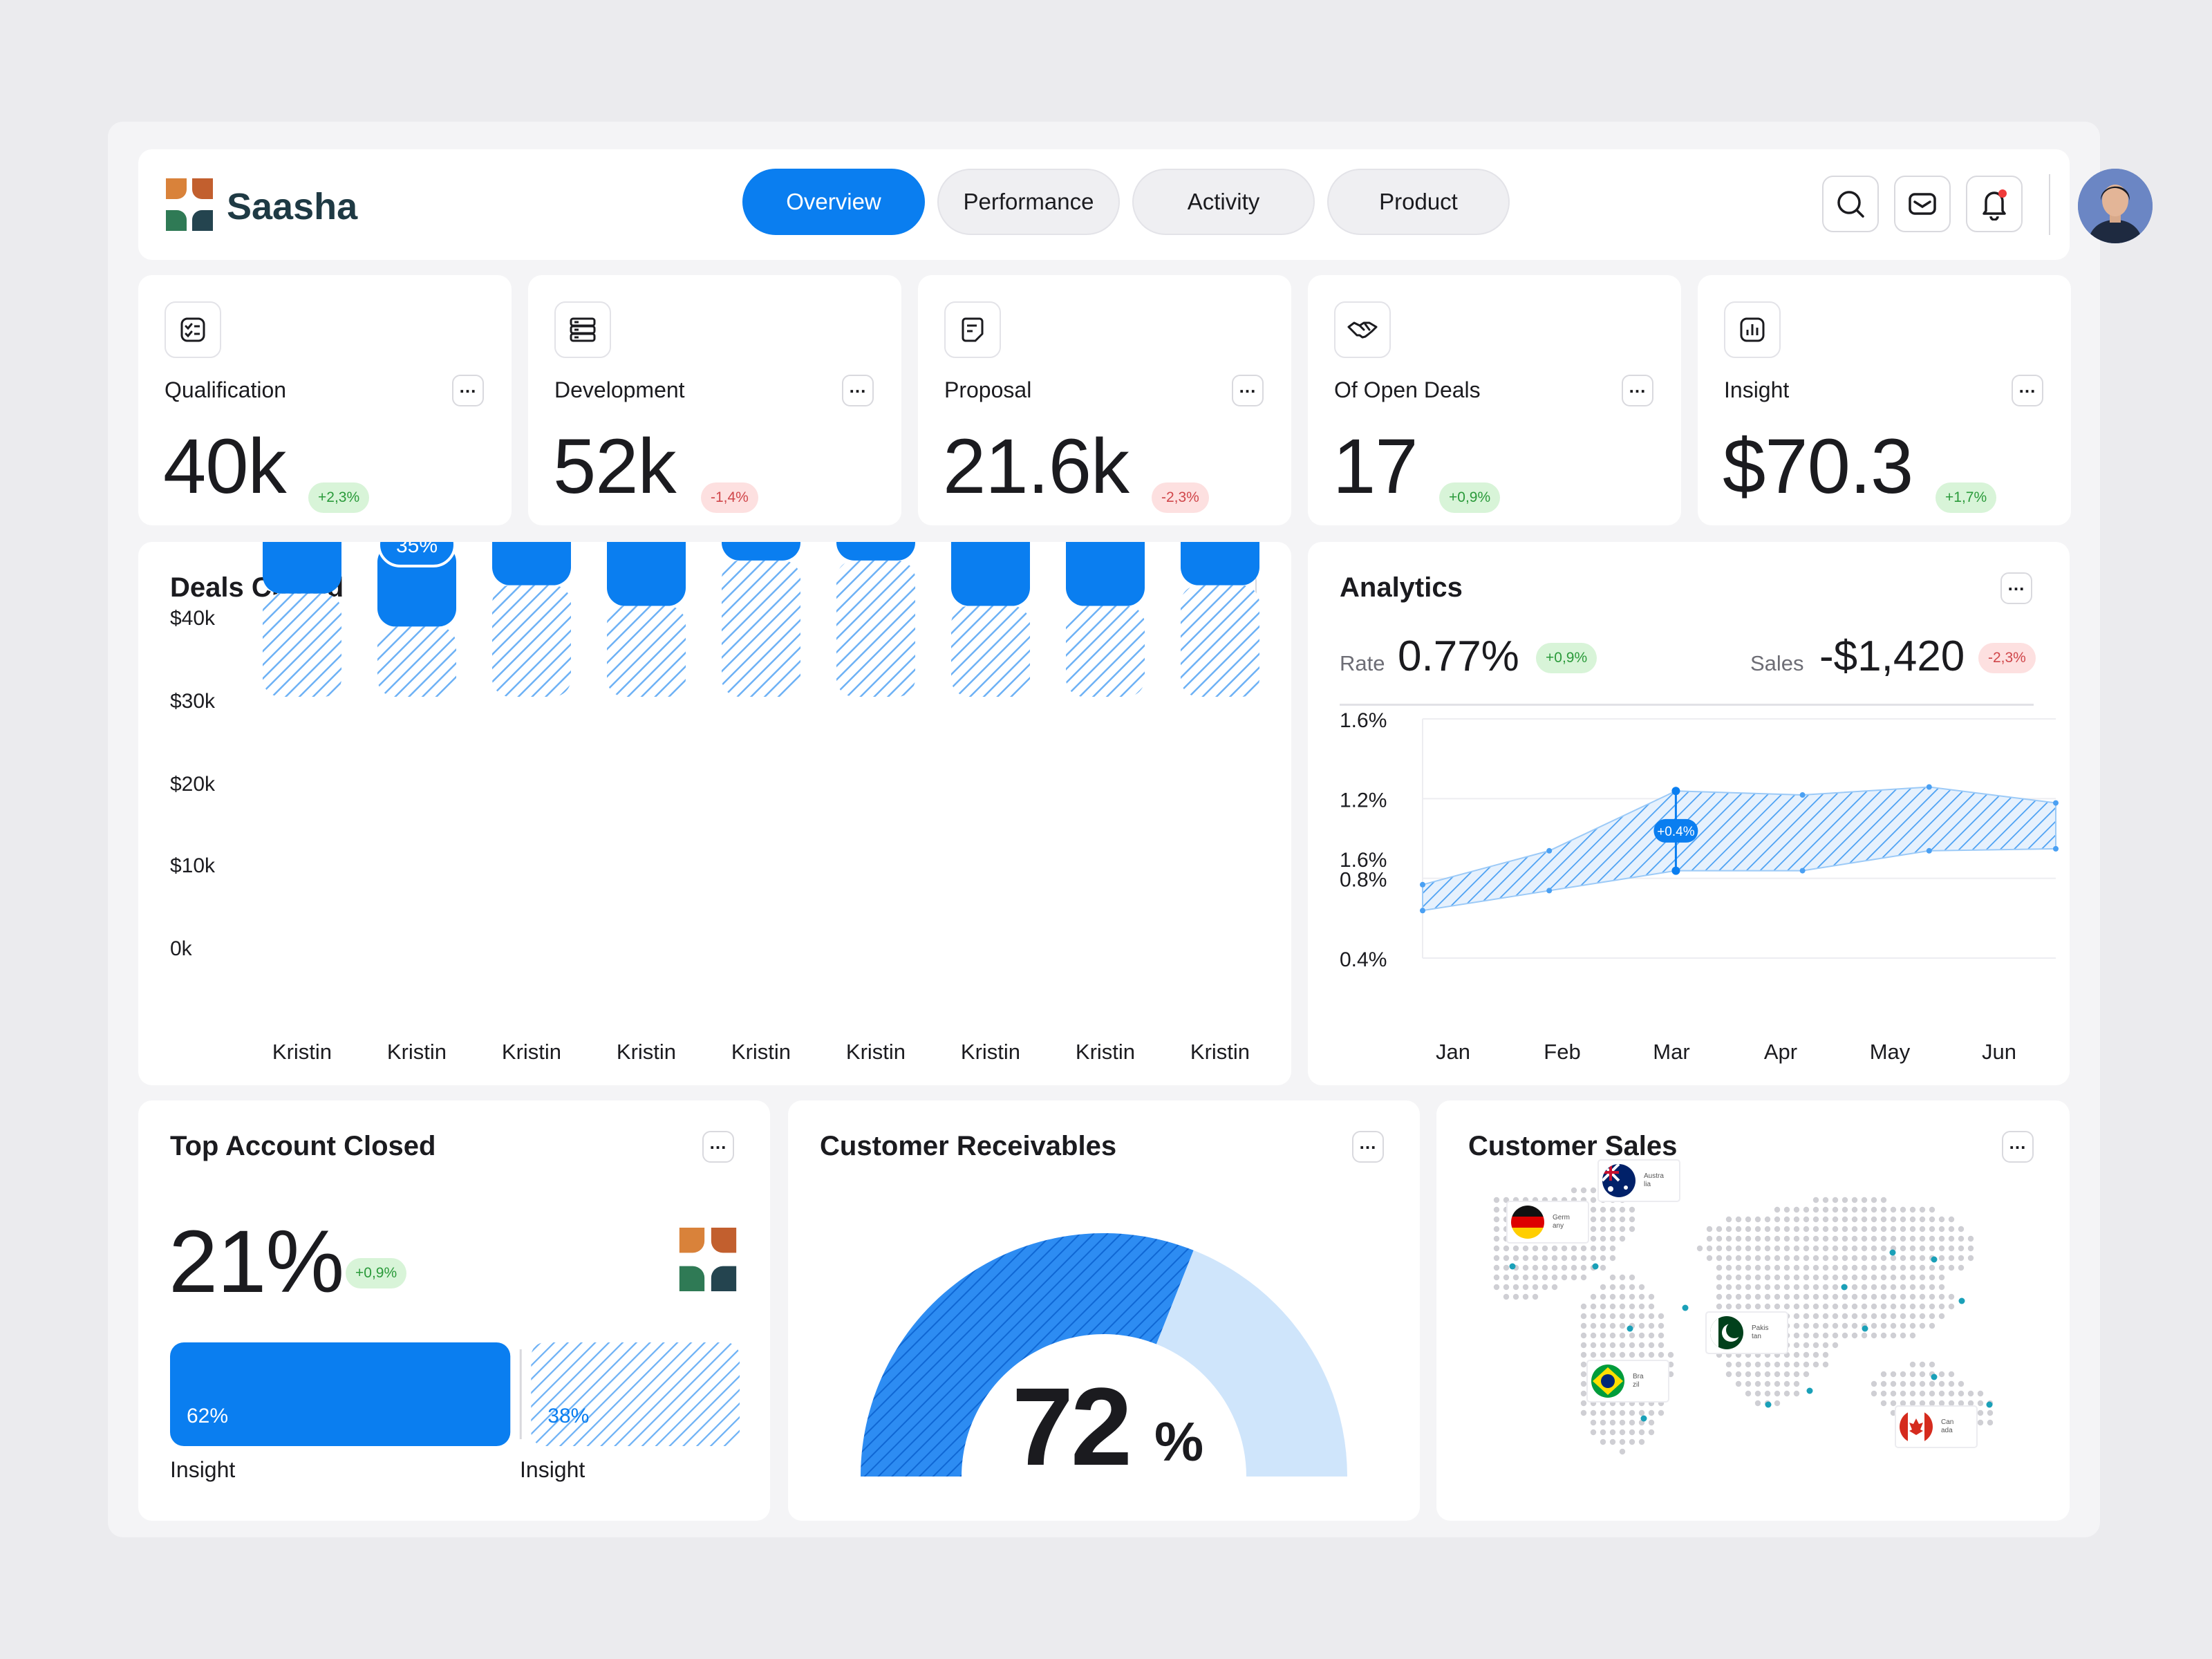 Image resolution: width=2212 pixels, height=1659 pixels. Describe the element at coordinates (1220, 1052) in the screenshot. I see `x-tick-label: Kristin` at that location.